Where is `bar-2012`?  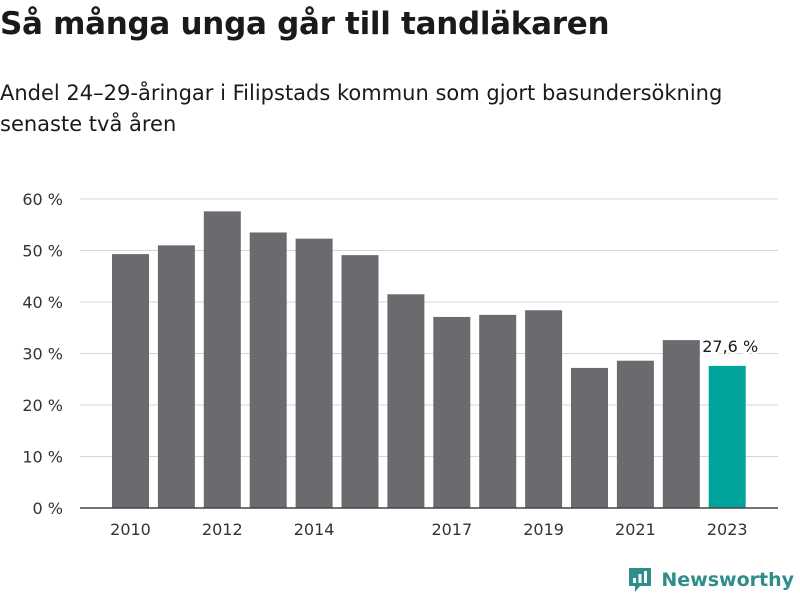
bar-2012 is located at coordinates (222, 360).